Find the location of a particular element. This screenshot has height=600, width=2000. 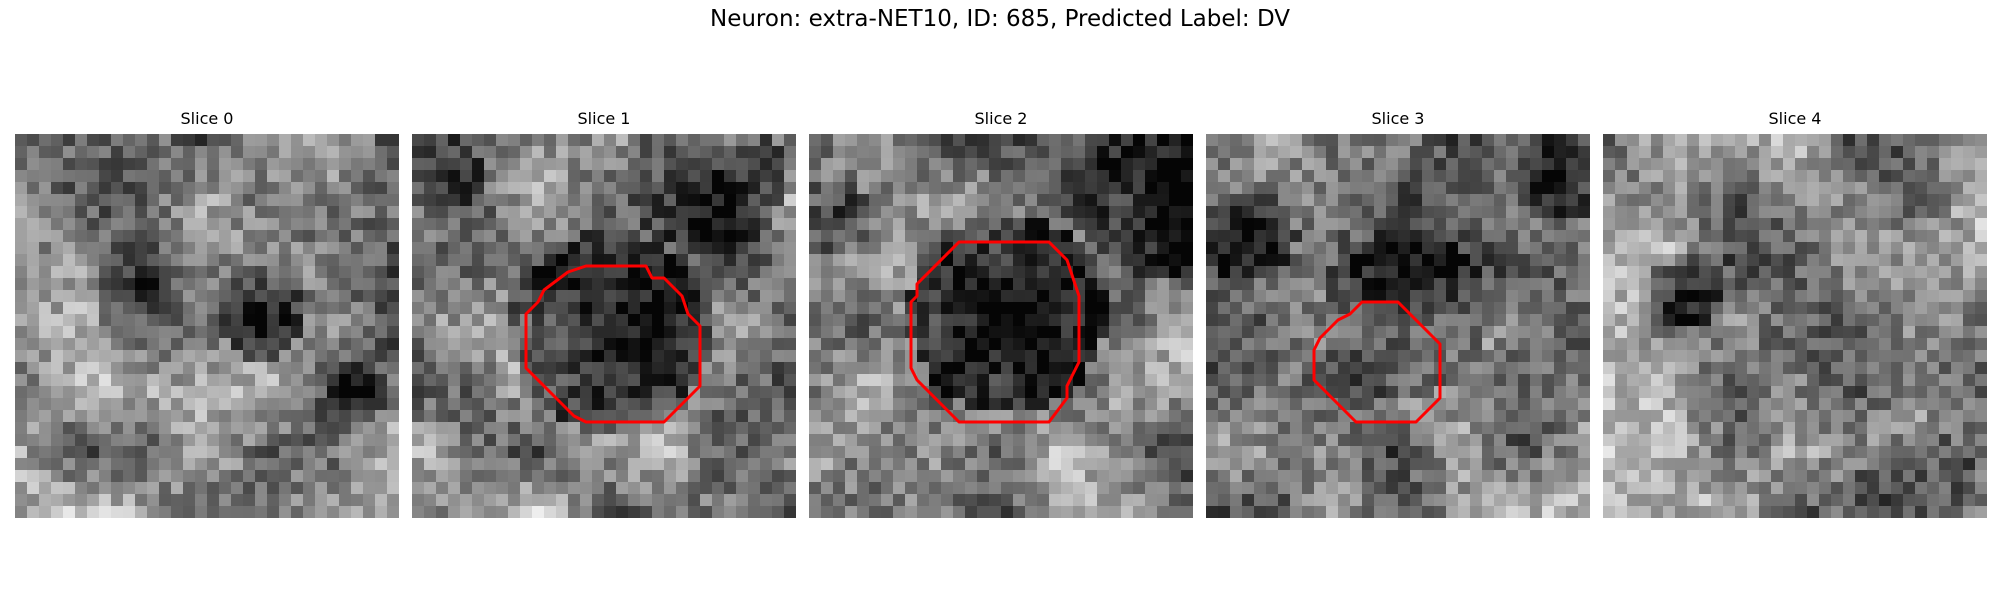

slice-panel-2: Slice 2 is located at coordinates (1001, 314).